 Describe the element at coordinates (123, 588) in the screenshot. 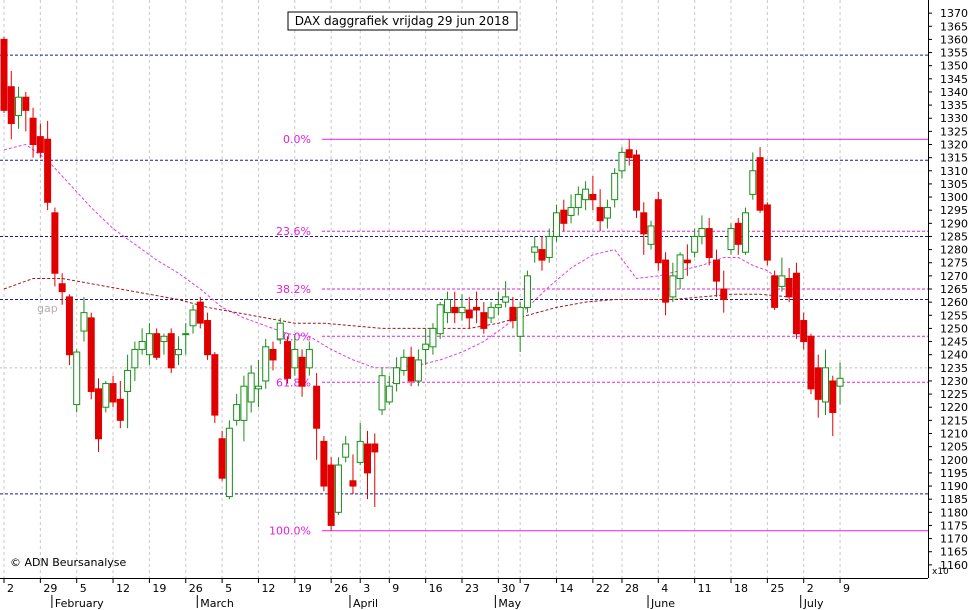

I see `x-tick-label-3: 12` at that location.